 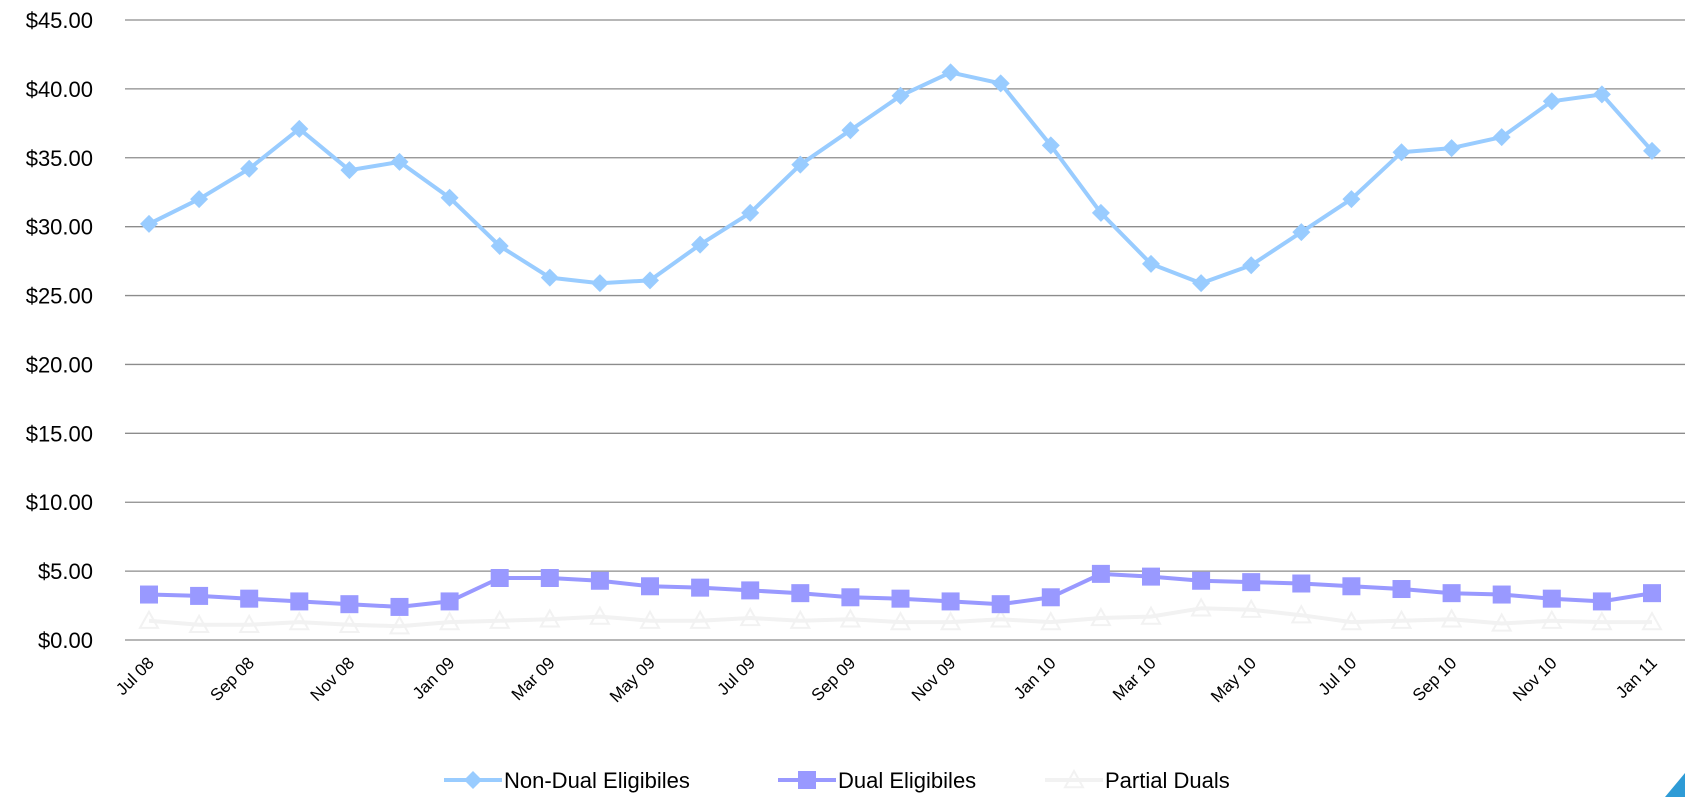 What do you see at coordinates (59, 89) in the screenshot?
I see `y-tick-label: $40.00` at bounding box center [59, 89].